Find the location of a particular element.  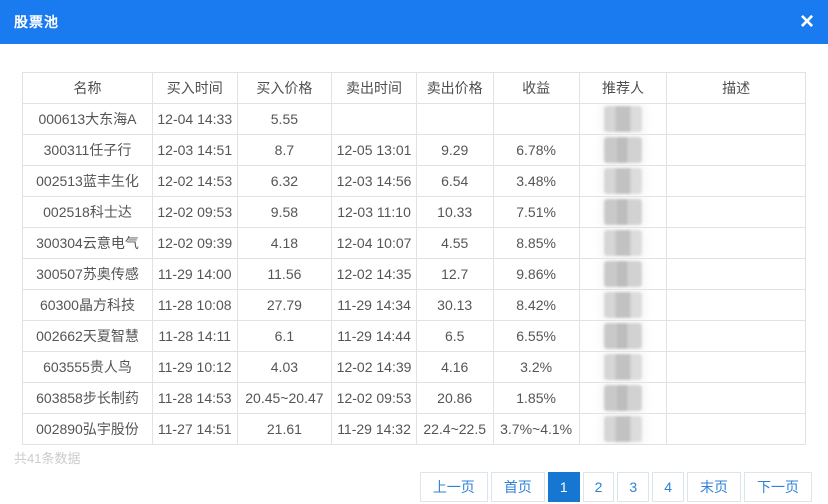

cell-buy-price: 11.56 is located at coordinates (284, 274).